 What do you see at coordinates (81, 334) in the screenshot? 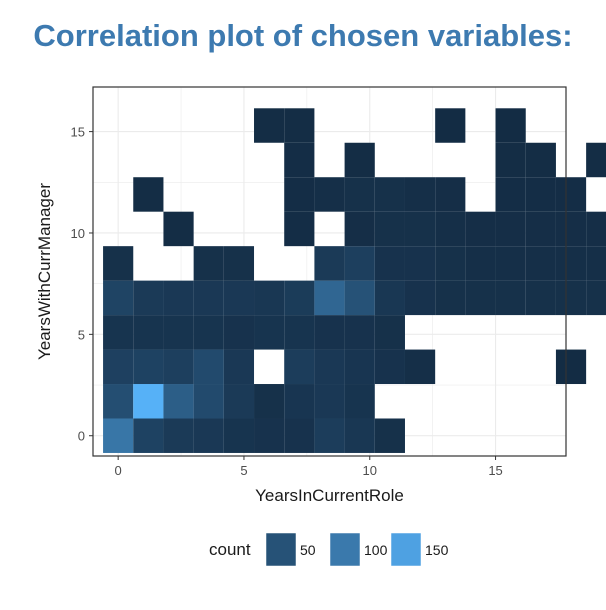
I see `y-tick-label: 5` at bounding box center [81, 334].